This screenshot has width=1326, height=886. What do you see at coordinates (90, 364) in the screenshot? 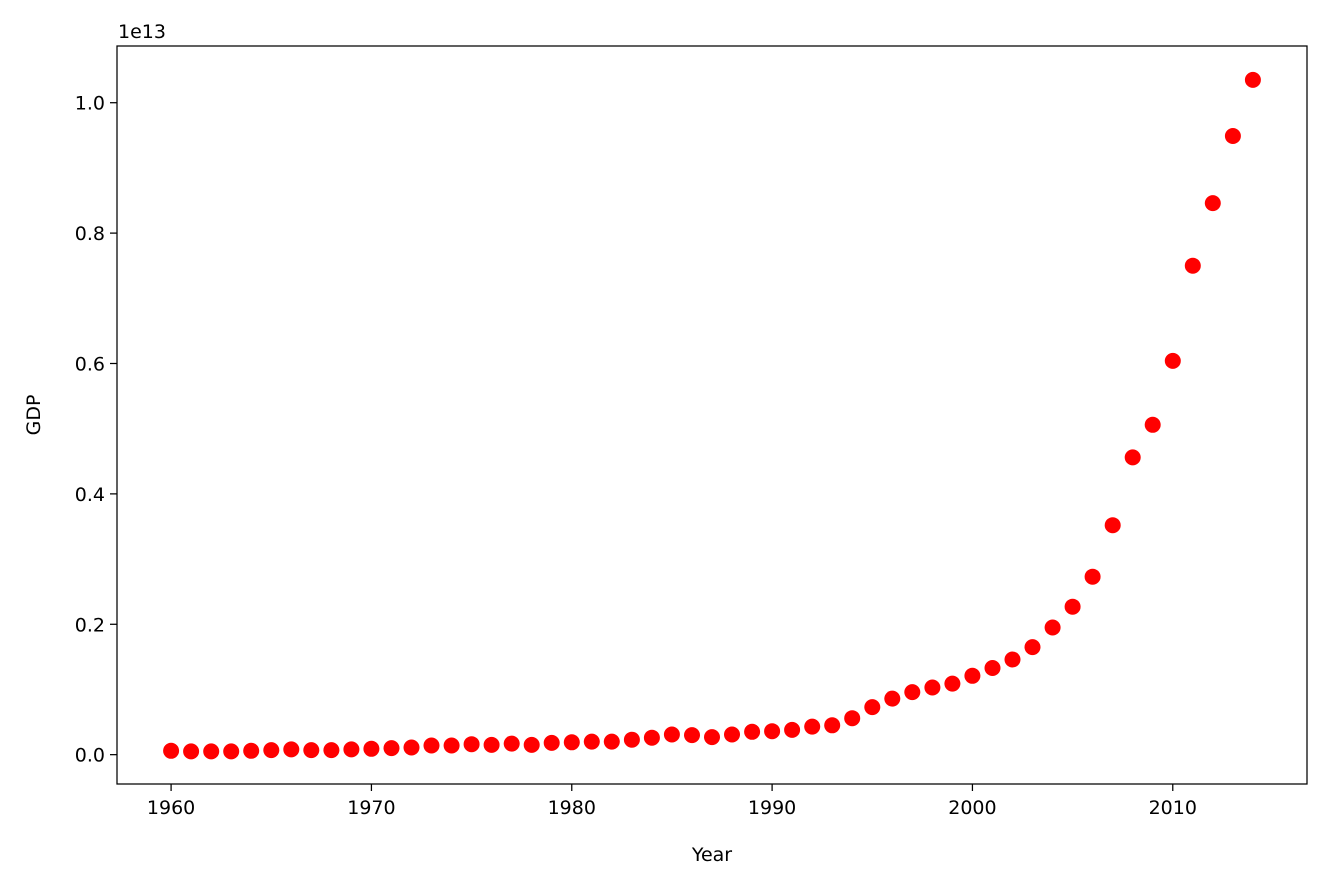
I see `y-tick-label: 0.6` at bounding box center [90, 364].